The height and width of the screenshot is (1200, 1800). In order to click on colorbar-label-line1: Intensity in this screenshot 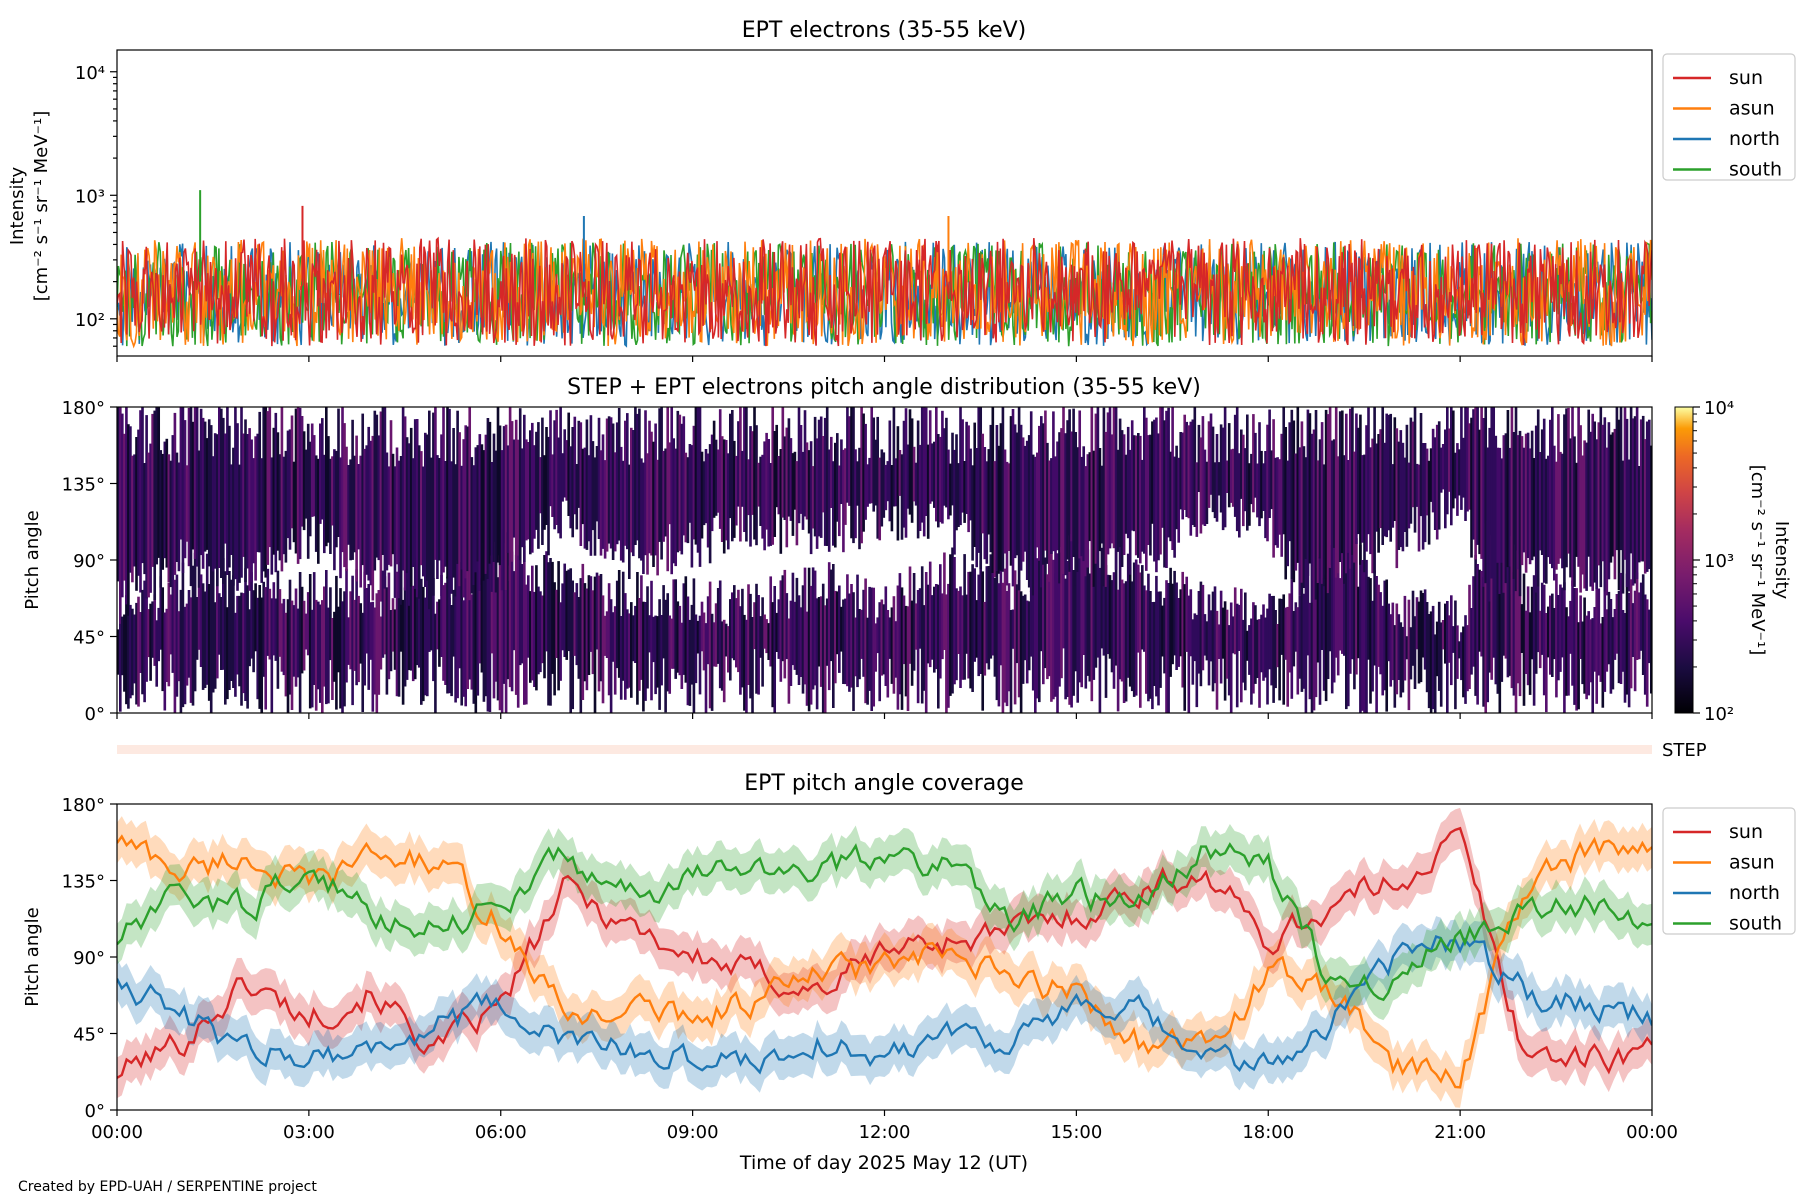, I will do `click(1781, 560)`.